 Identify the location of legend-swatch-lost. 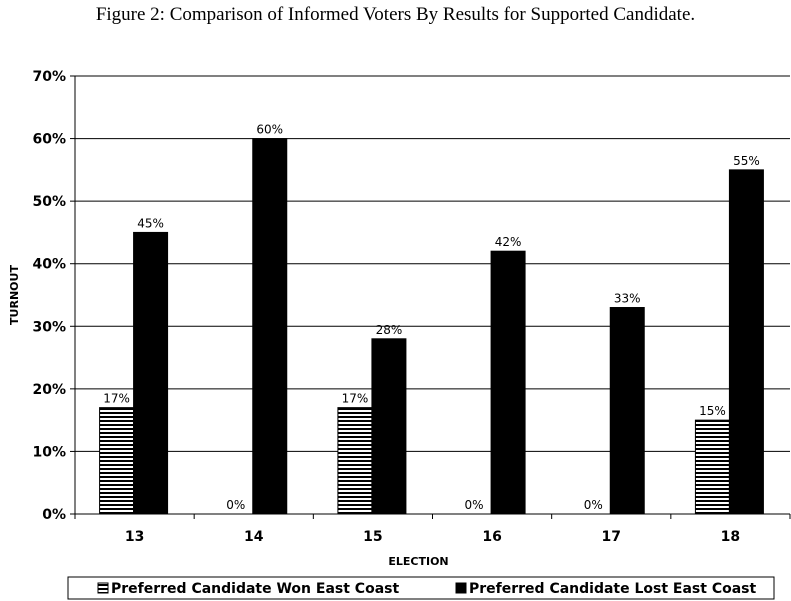
(461, 588).